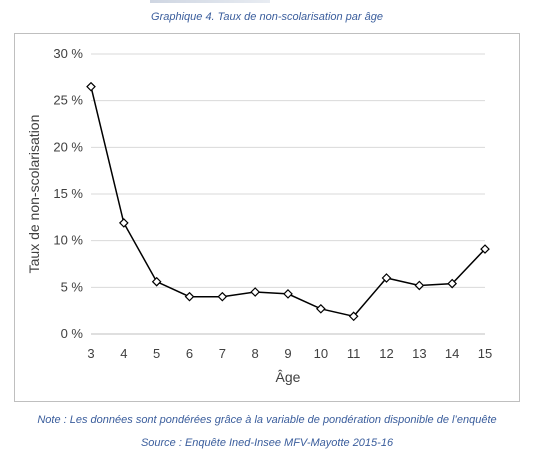 The width and height of the screenshot is (534, 462). Describe the element at coordinates (210, 1) in the screenshot. I see `cropped-text-strip` at that location.